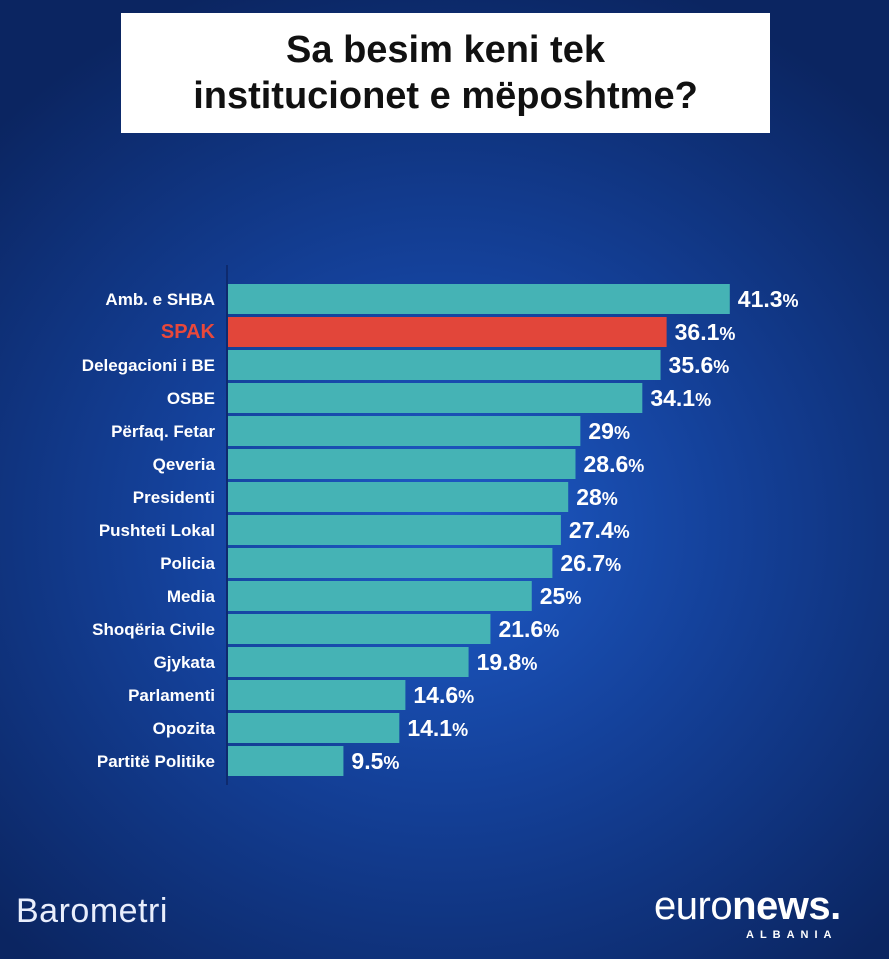 Image resolution: width=889 pixels, height=959 pixels. What do you see at coordinates (605, 464) in the screenshot?
I see `value-number: 28.6` at bounding box center [605, 464].